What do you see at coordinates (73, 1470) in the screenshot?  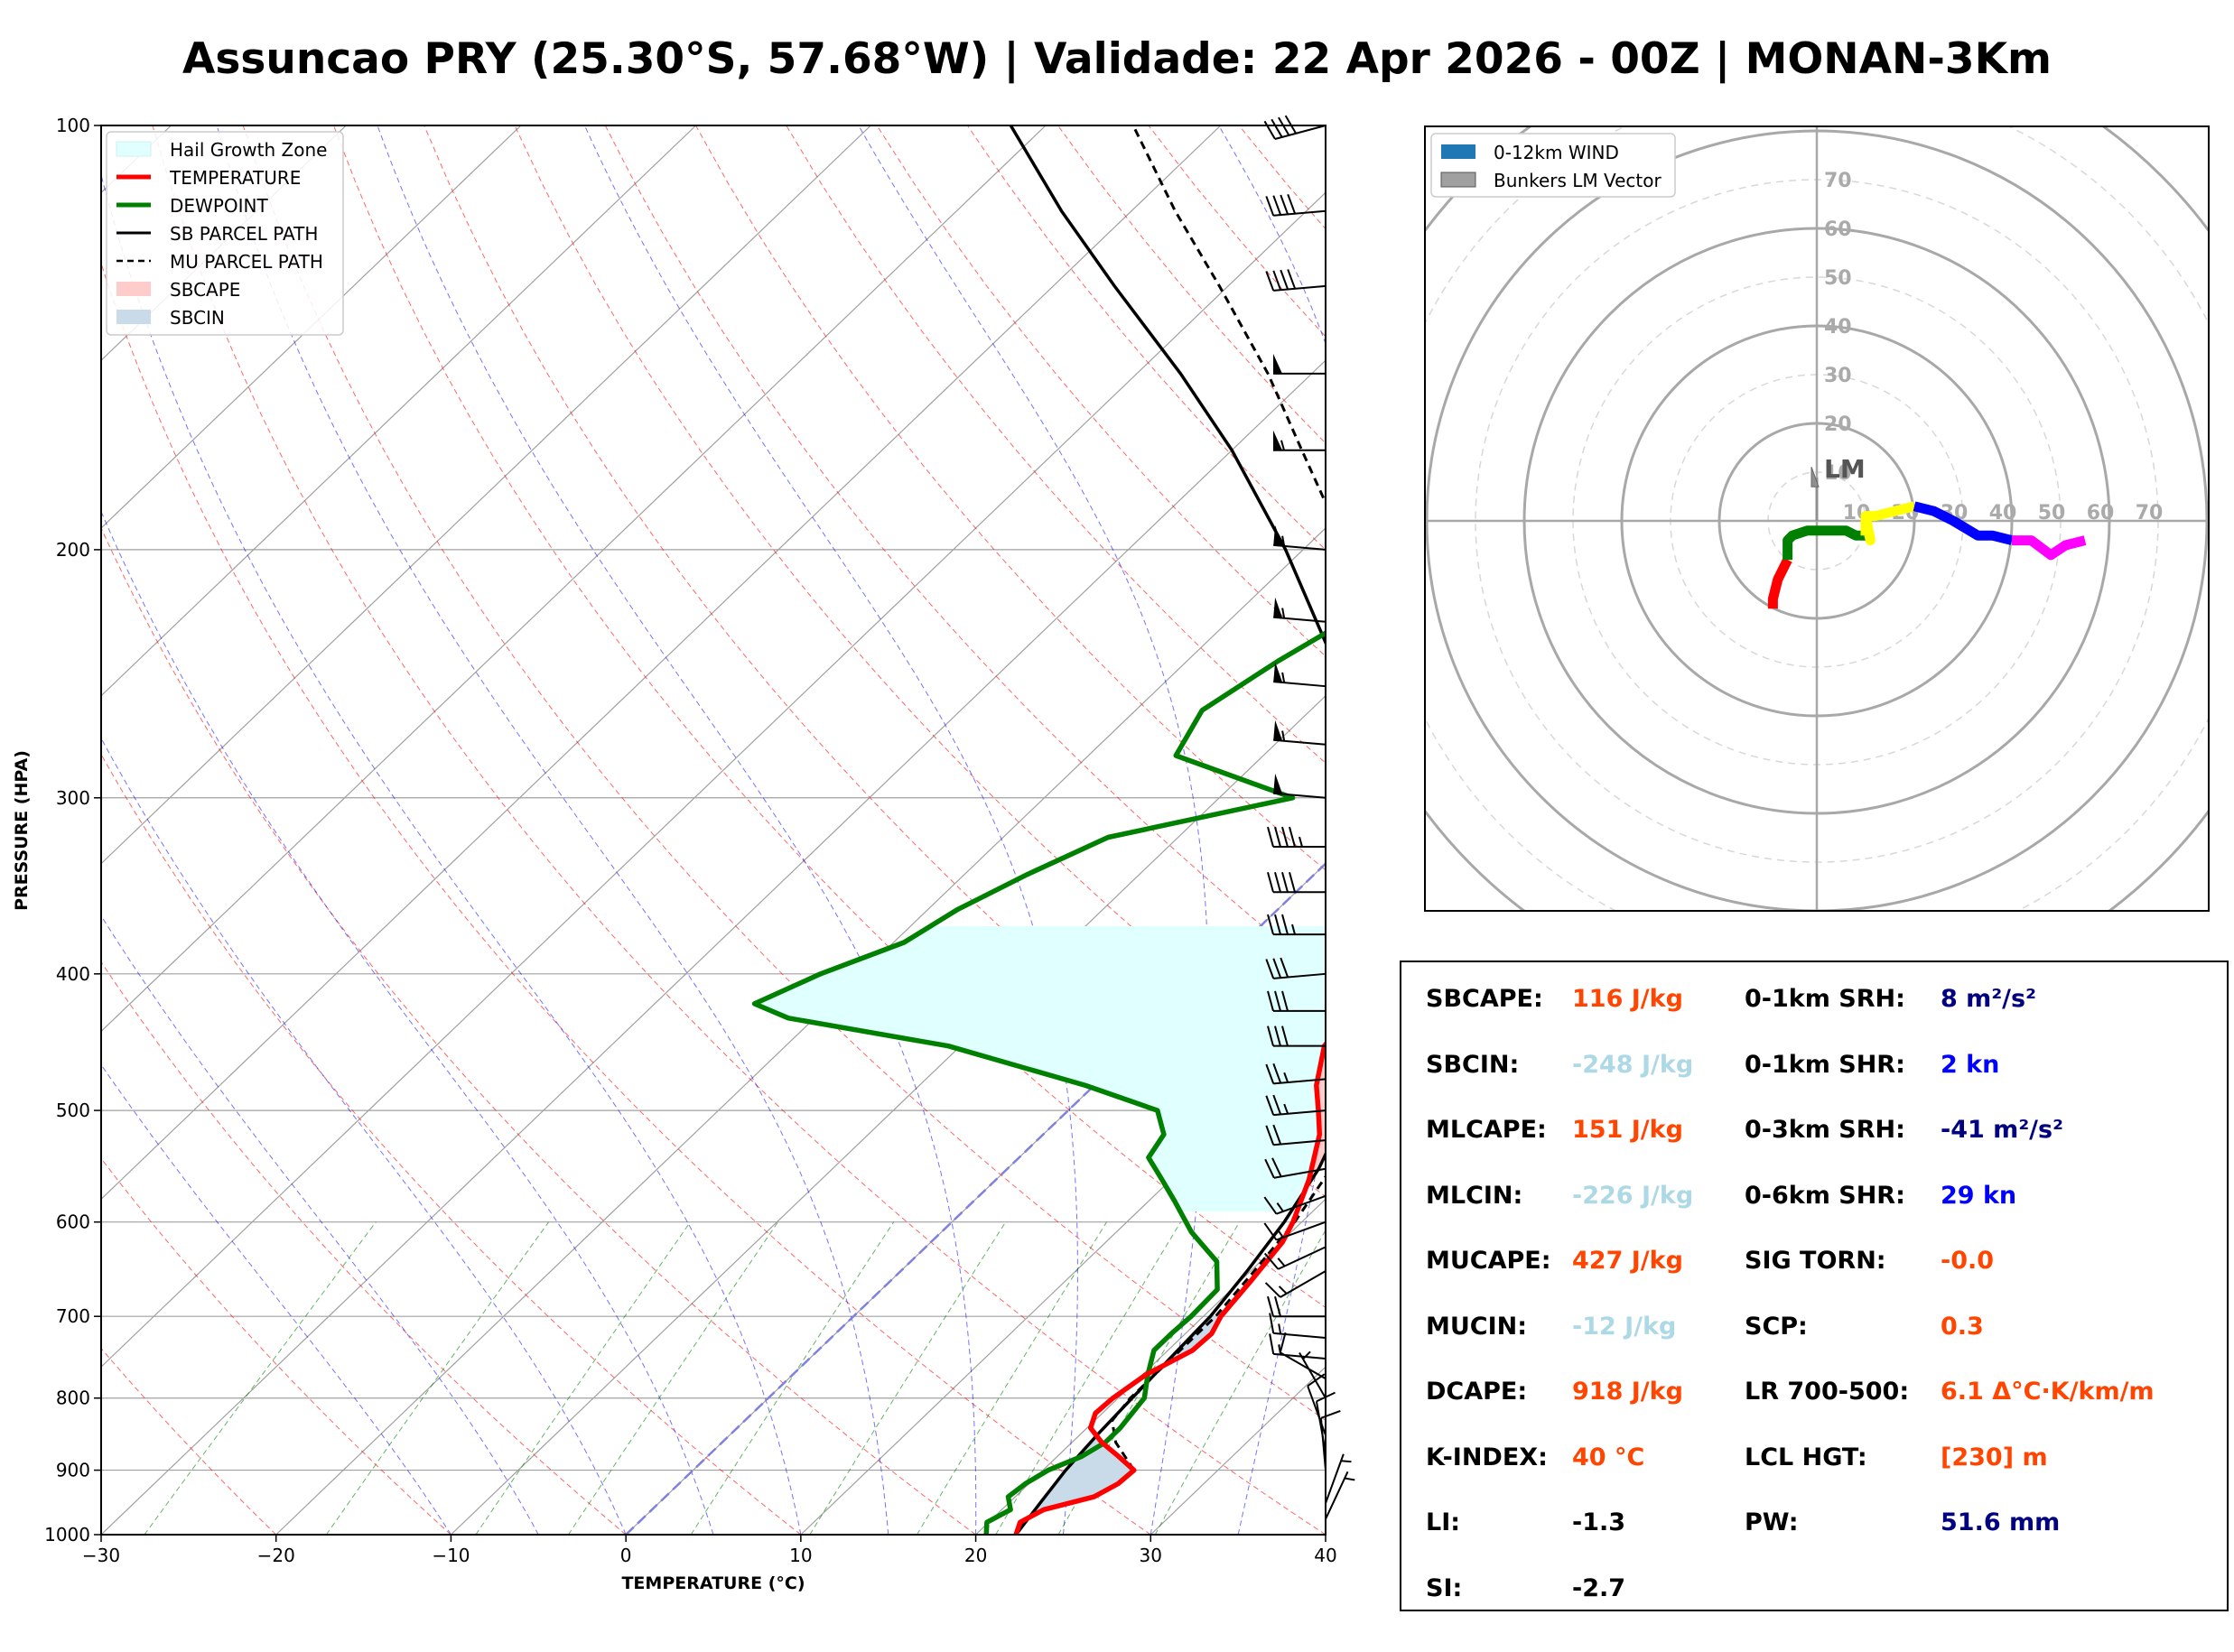 I see `y-tick-label: 900` at bounding box center [73, 1470].